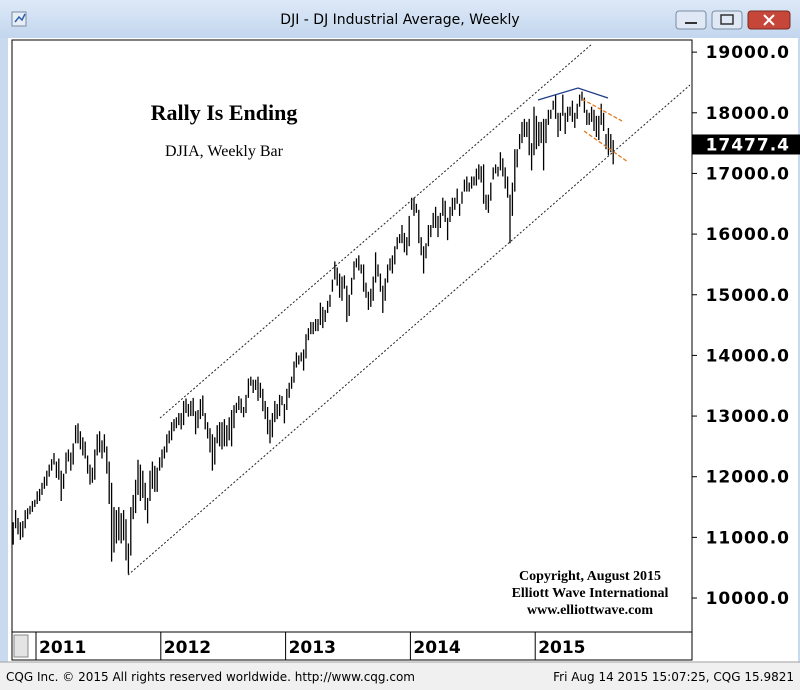 The height and width of the screenshot is (690, 800). What do you see at coordinates (224, 151) in the screenshot?
I see `chart-subtitle: DJIA, Weekly Bar` at bounding box center [224, 151].